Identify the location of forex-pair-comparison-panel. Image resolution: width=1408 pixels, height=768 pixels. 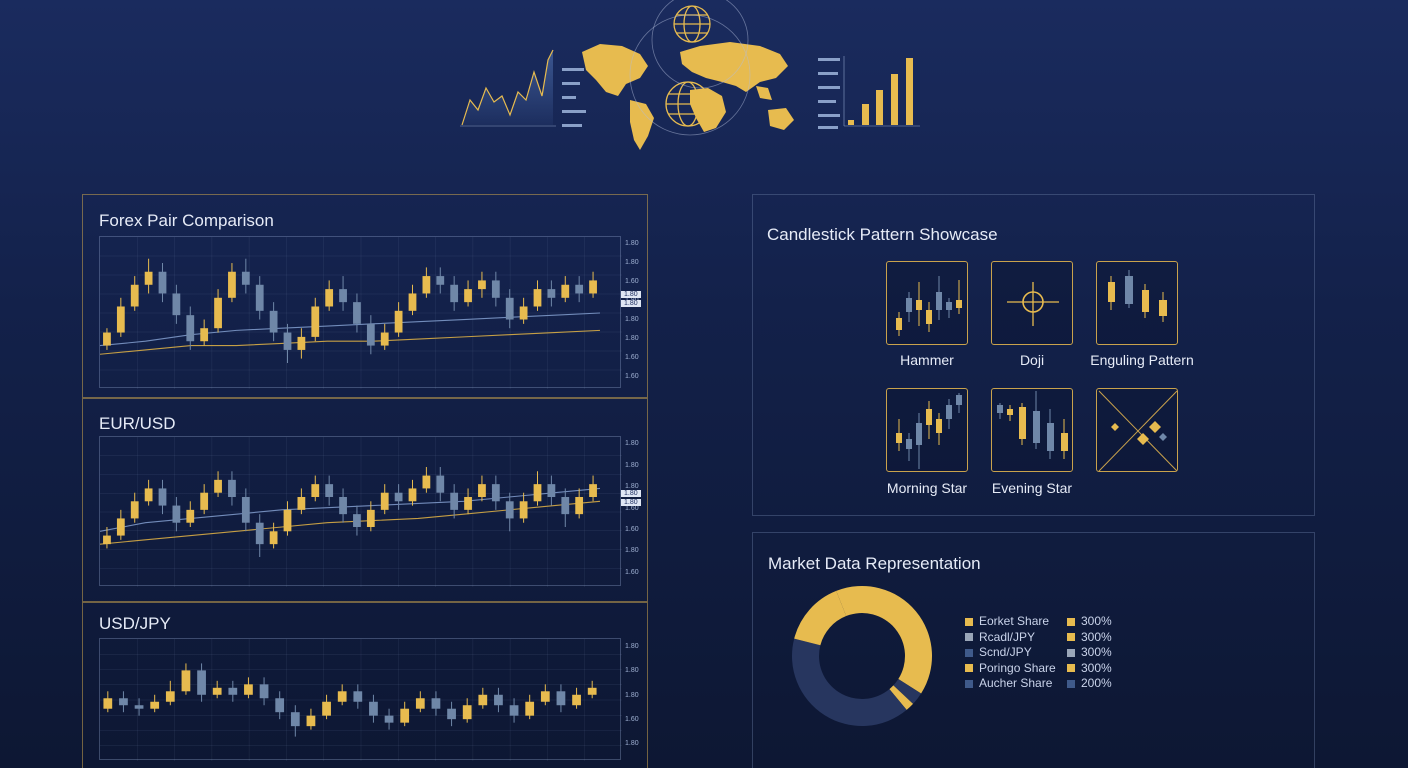
(365, 296).